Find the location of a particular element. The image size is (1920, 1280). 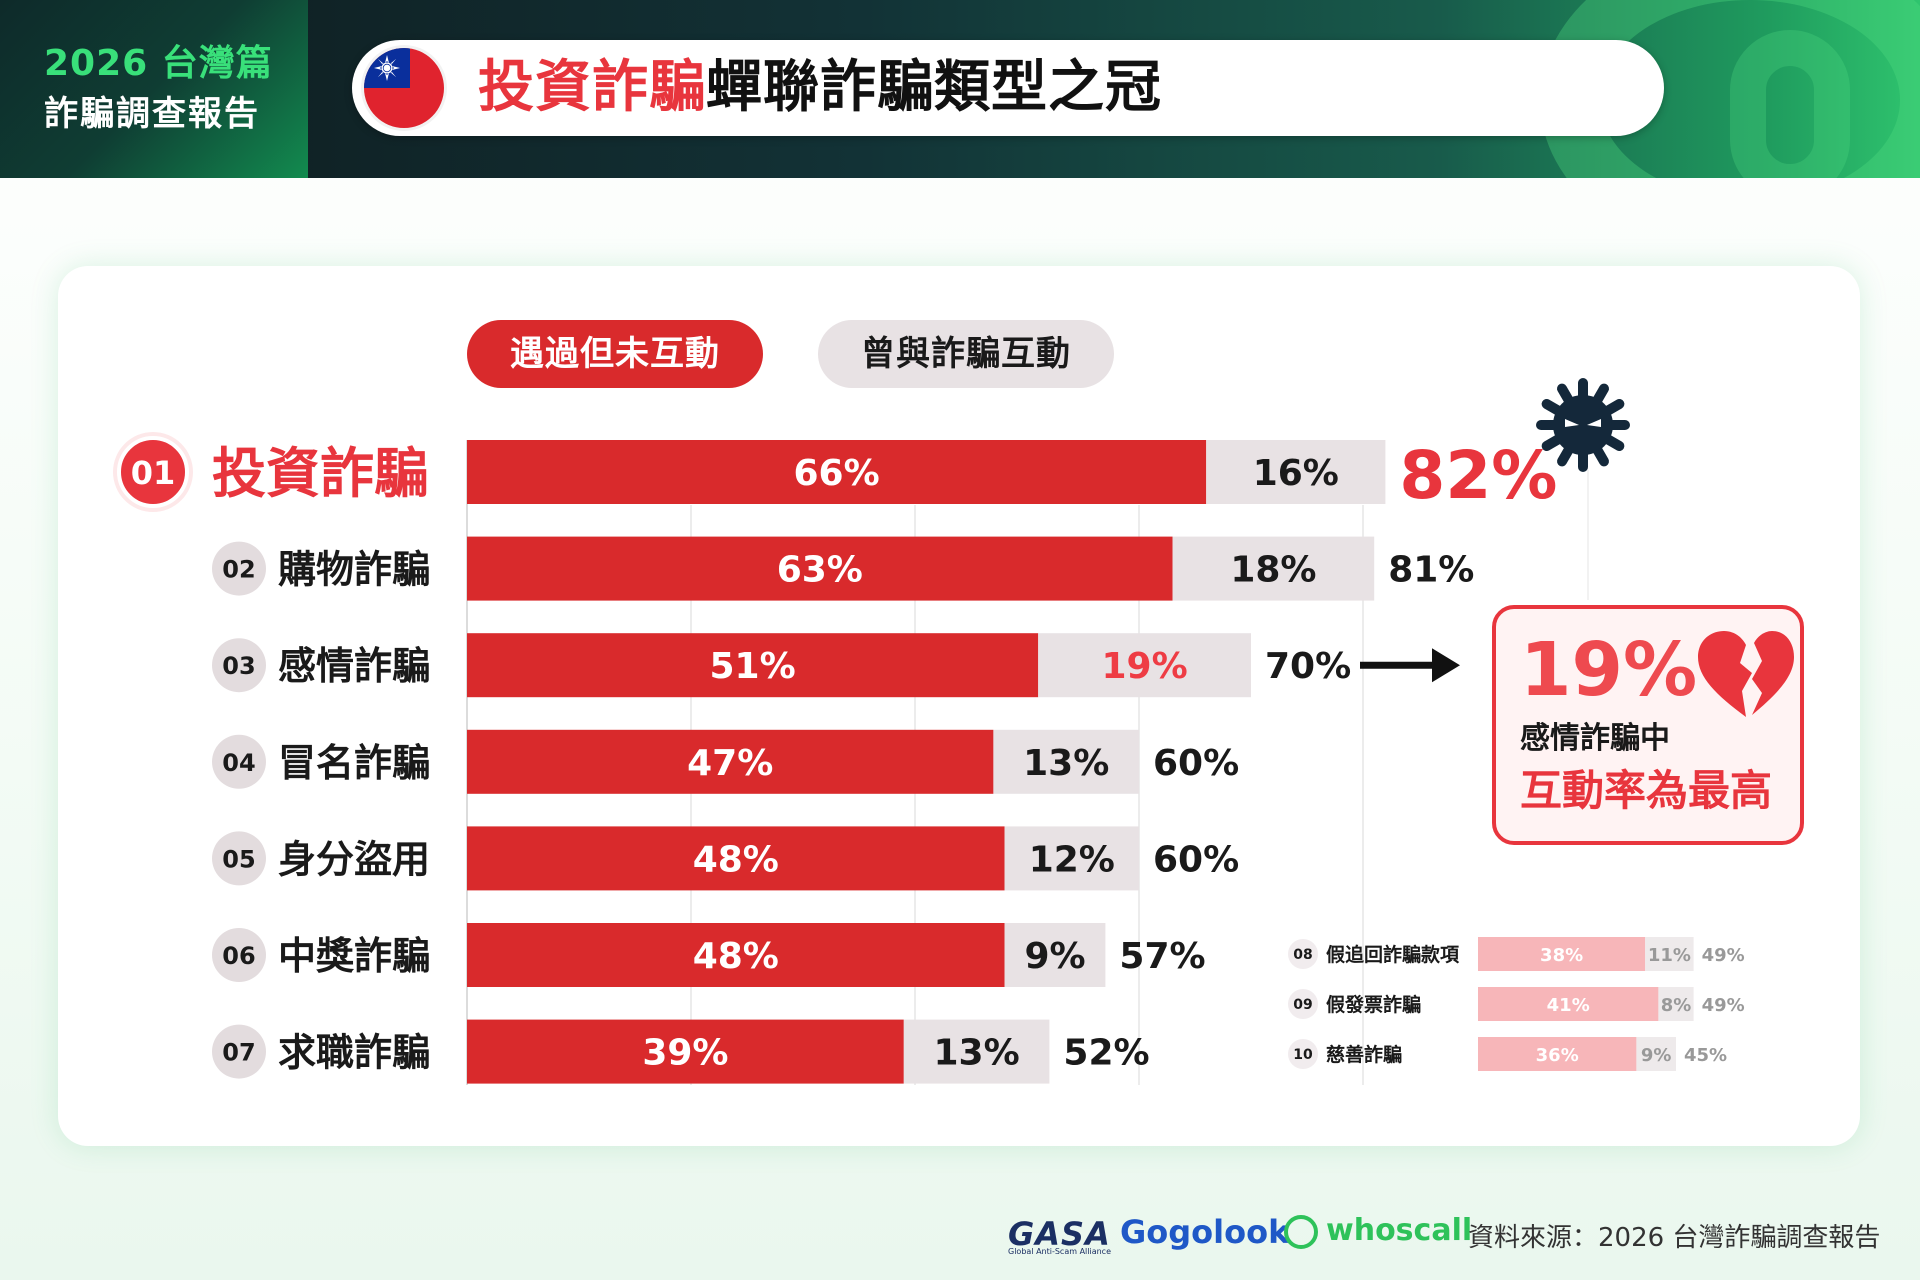

value-label-not-interacted: 39% is located at coordinates (685, 1053).